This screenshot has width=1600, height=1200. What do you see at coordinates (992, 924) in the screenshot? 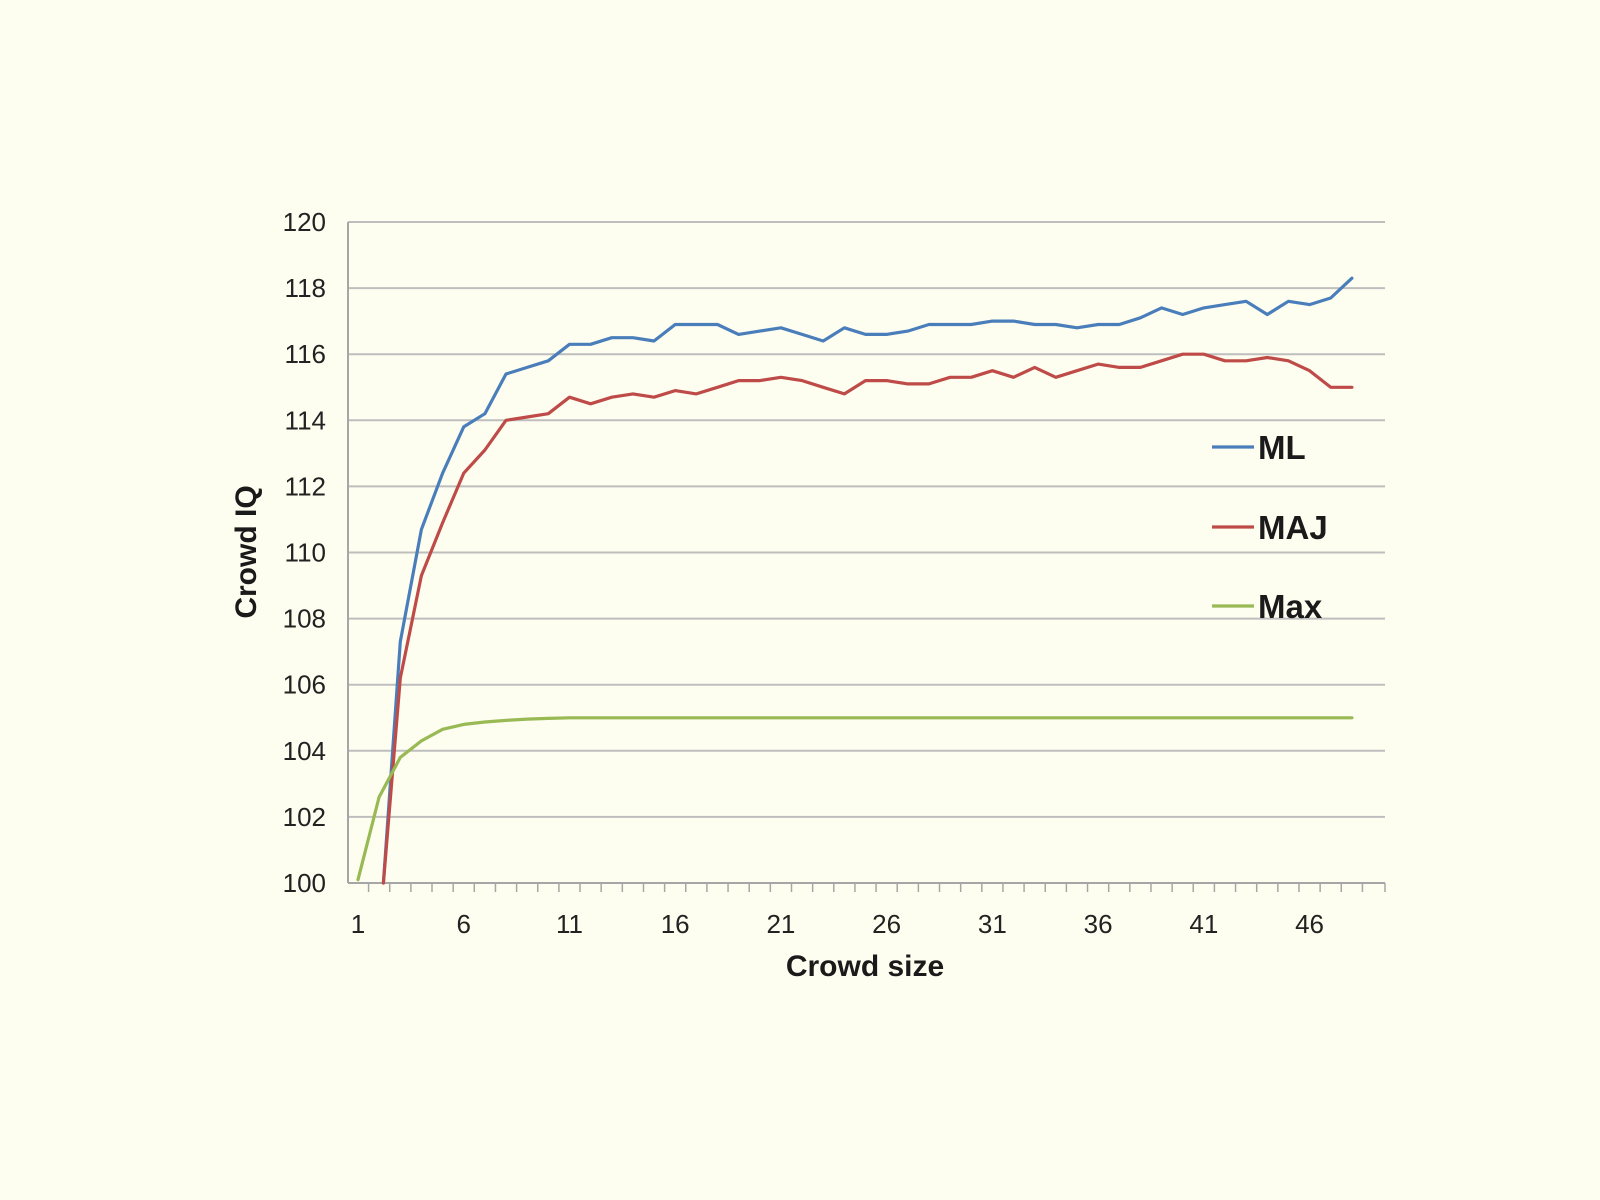
I see `x-tick-label: 31` at bounding box center [992, 924].